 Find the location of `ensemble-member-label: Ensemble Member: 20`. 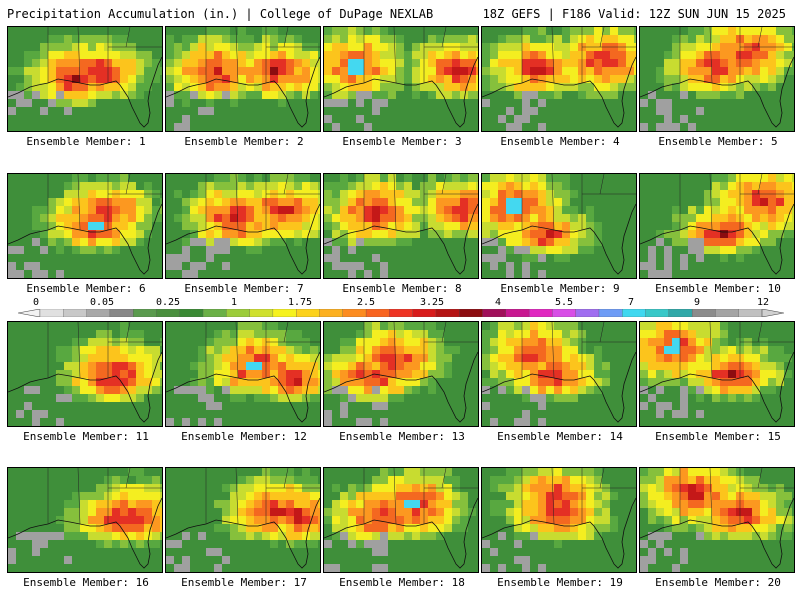

ensemble-member-label: Ensemble Member: 20 is located at coordinates (718, 582).